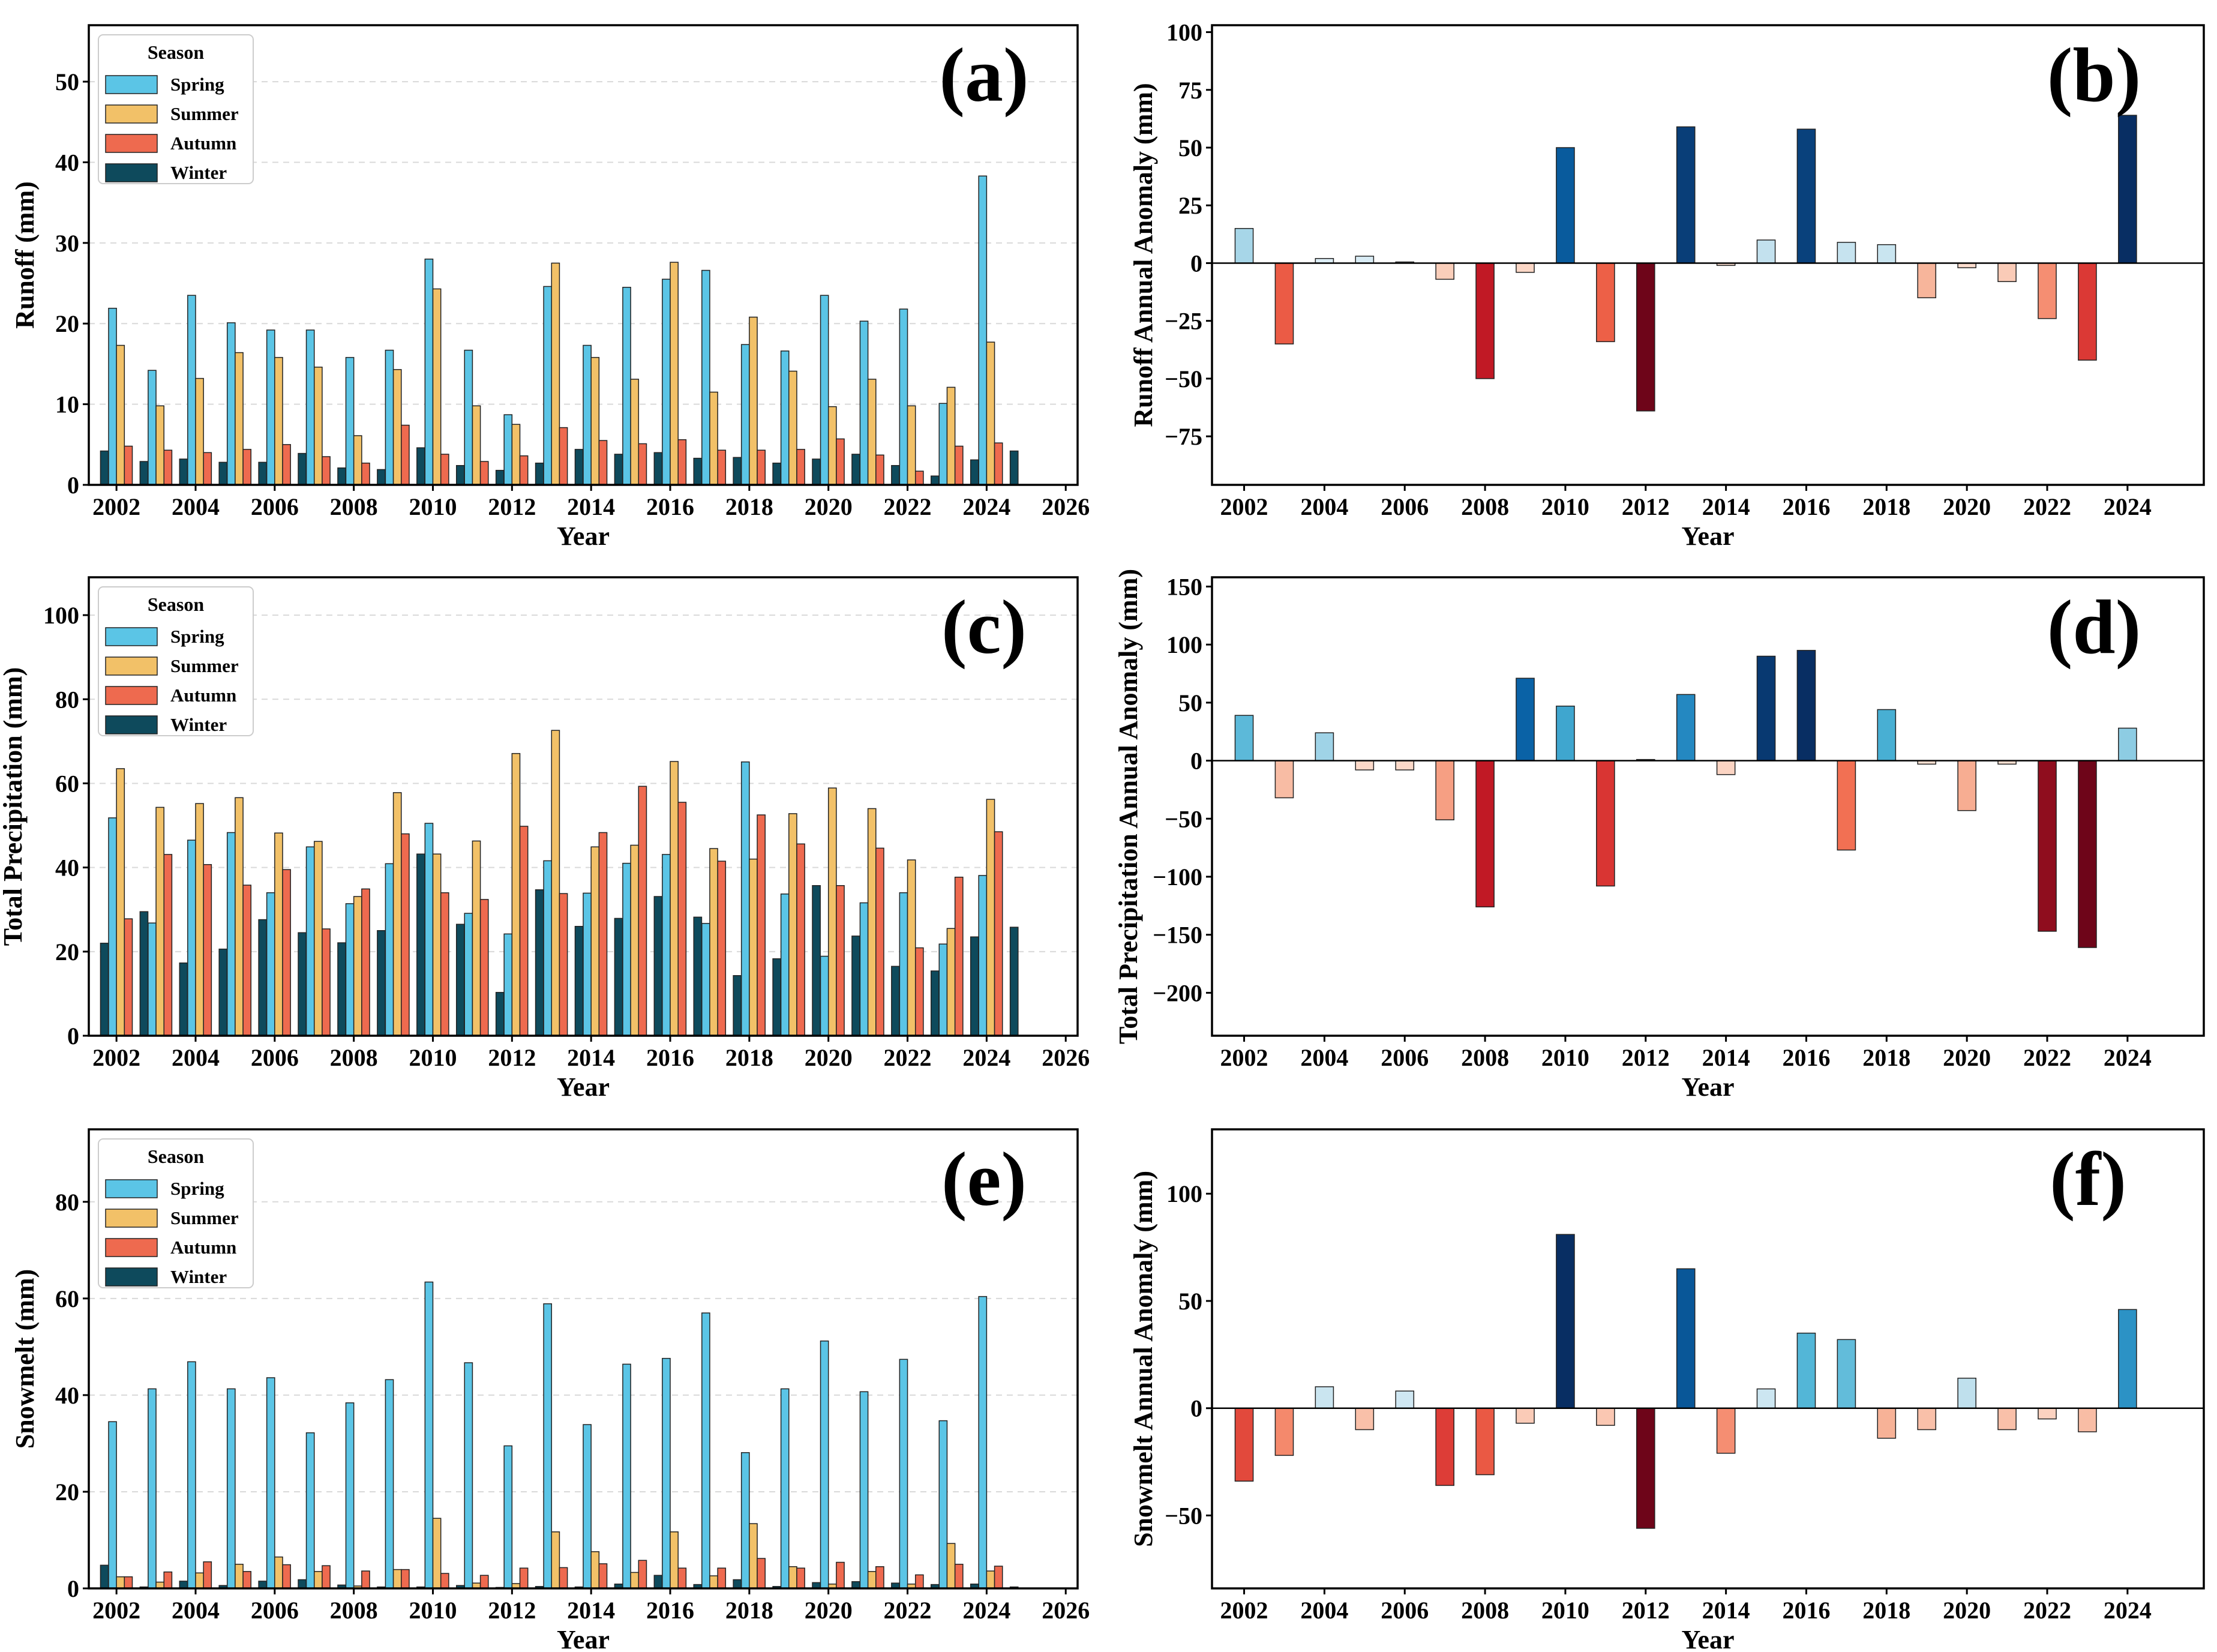  What do you see at coordinates (1196, 1408) in the screenshot?
I see `y-tick-label: 0` at bounding box center [1196, 1408].